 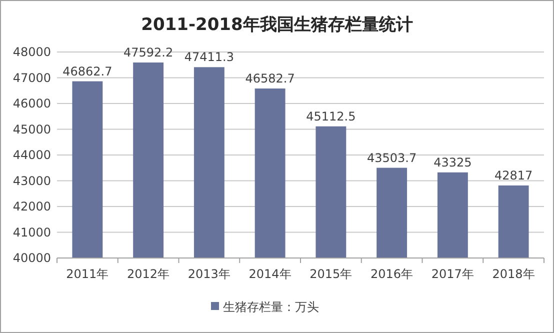 I want to click on legend-label: 生猪存栏量：万头, so click(x=271, y=307).